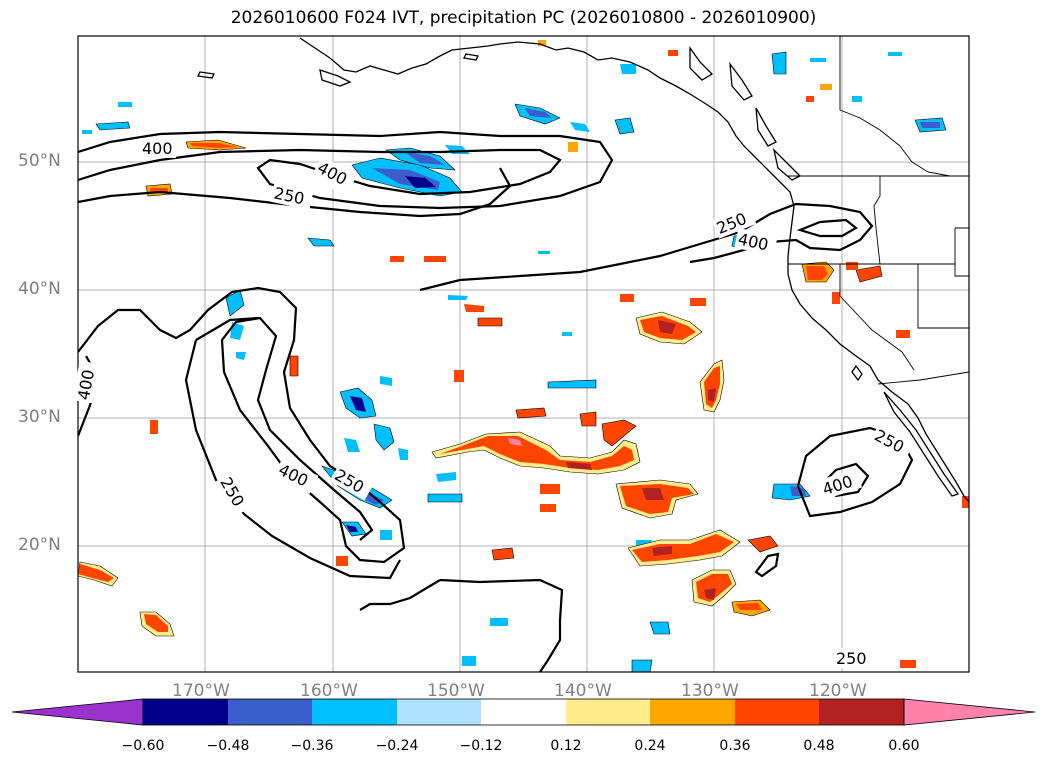 This screenshot has width=1047, height=765. I want to click on colorbar-min-extension, so click(77, 712).